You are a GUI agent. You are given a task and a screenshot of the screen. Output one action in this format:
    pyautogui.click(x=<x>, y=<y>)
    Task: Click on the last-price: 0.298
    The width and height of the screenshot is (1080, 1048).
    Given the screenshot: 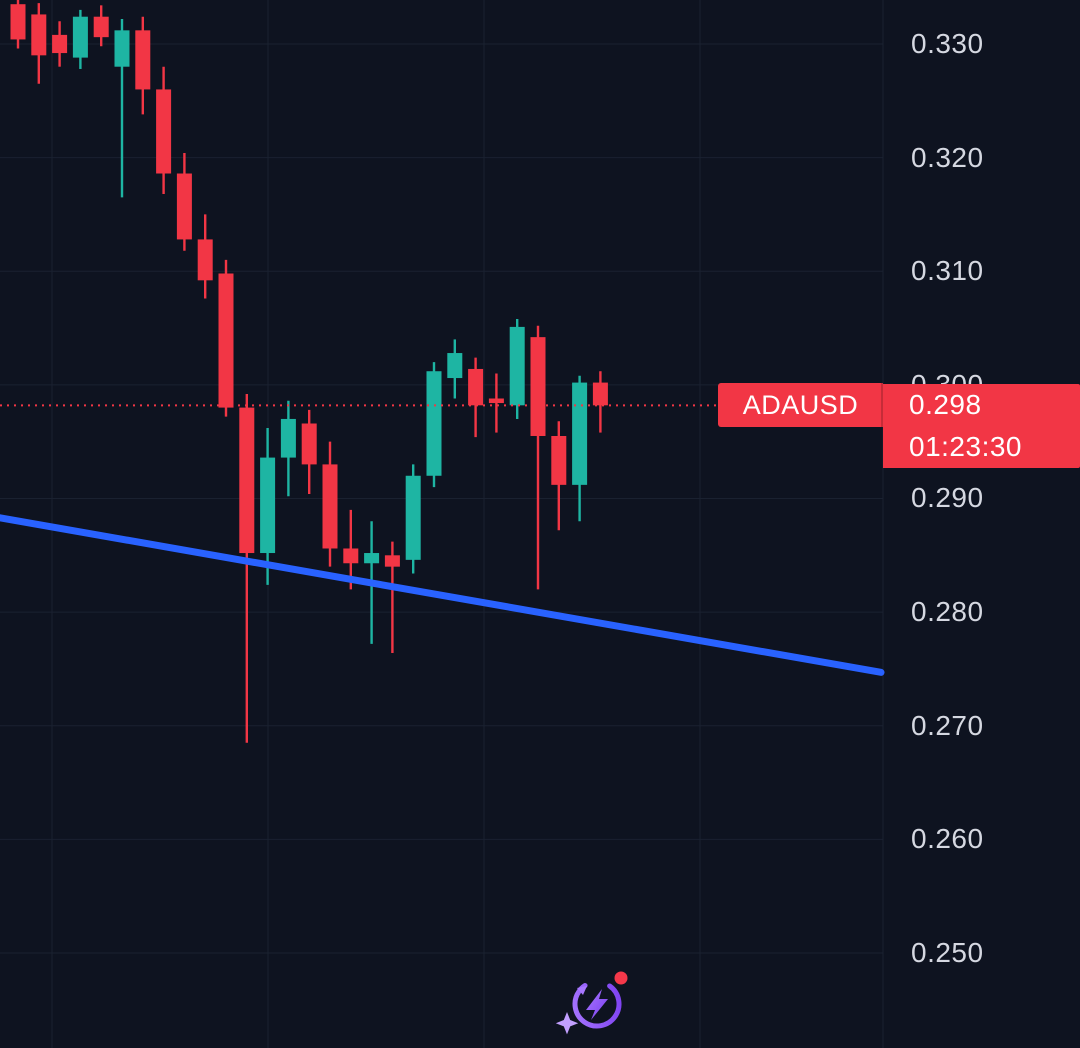 What is the action you would take?
    pyautogui.click(x=945, y=405)
    